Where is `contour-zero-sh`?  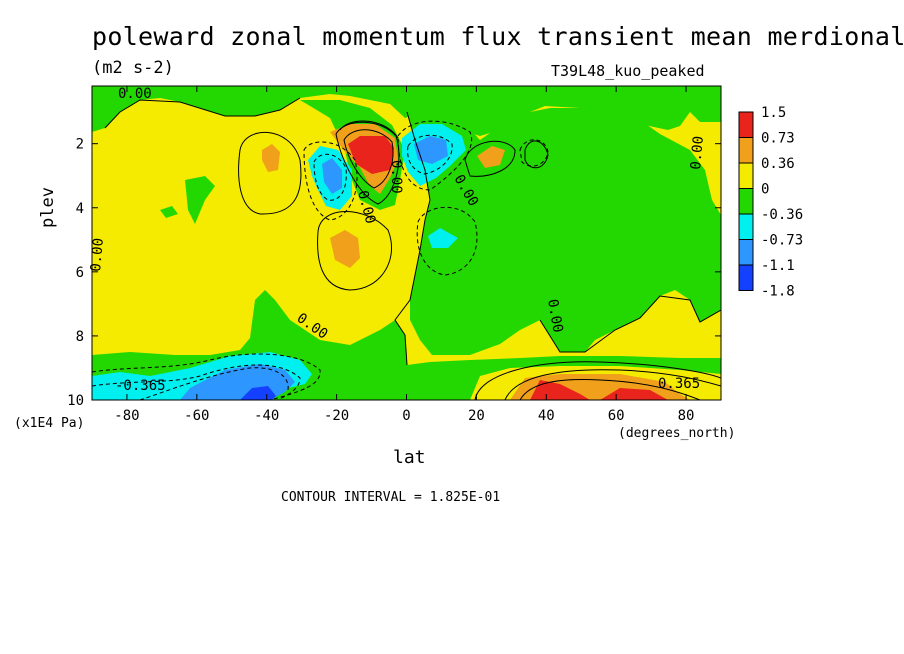 contour-zero-sh is located at coordinates (202, 113).